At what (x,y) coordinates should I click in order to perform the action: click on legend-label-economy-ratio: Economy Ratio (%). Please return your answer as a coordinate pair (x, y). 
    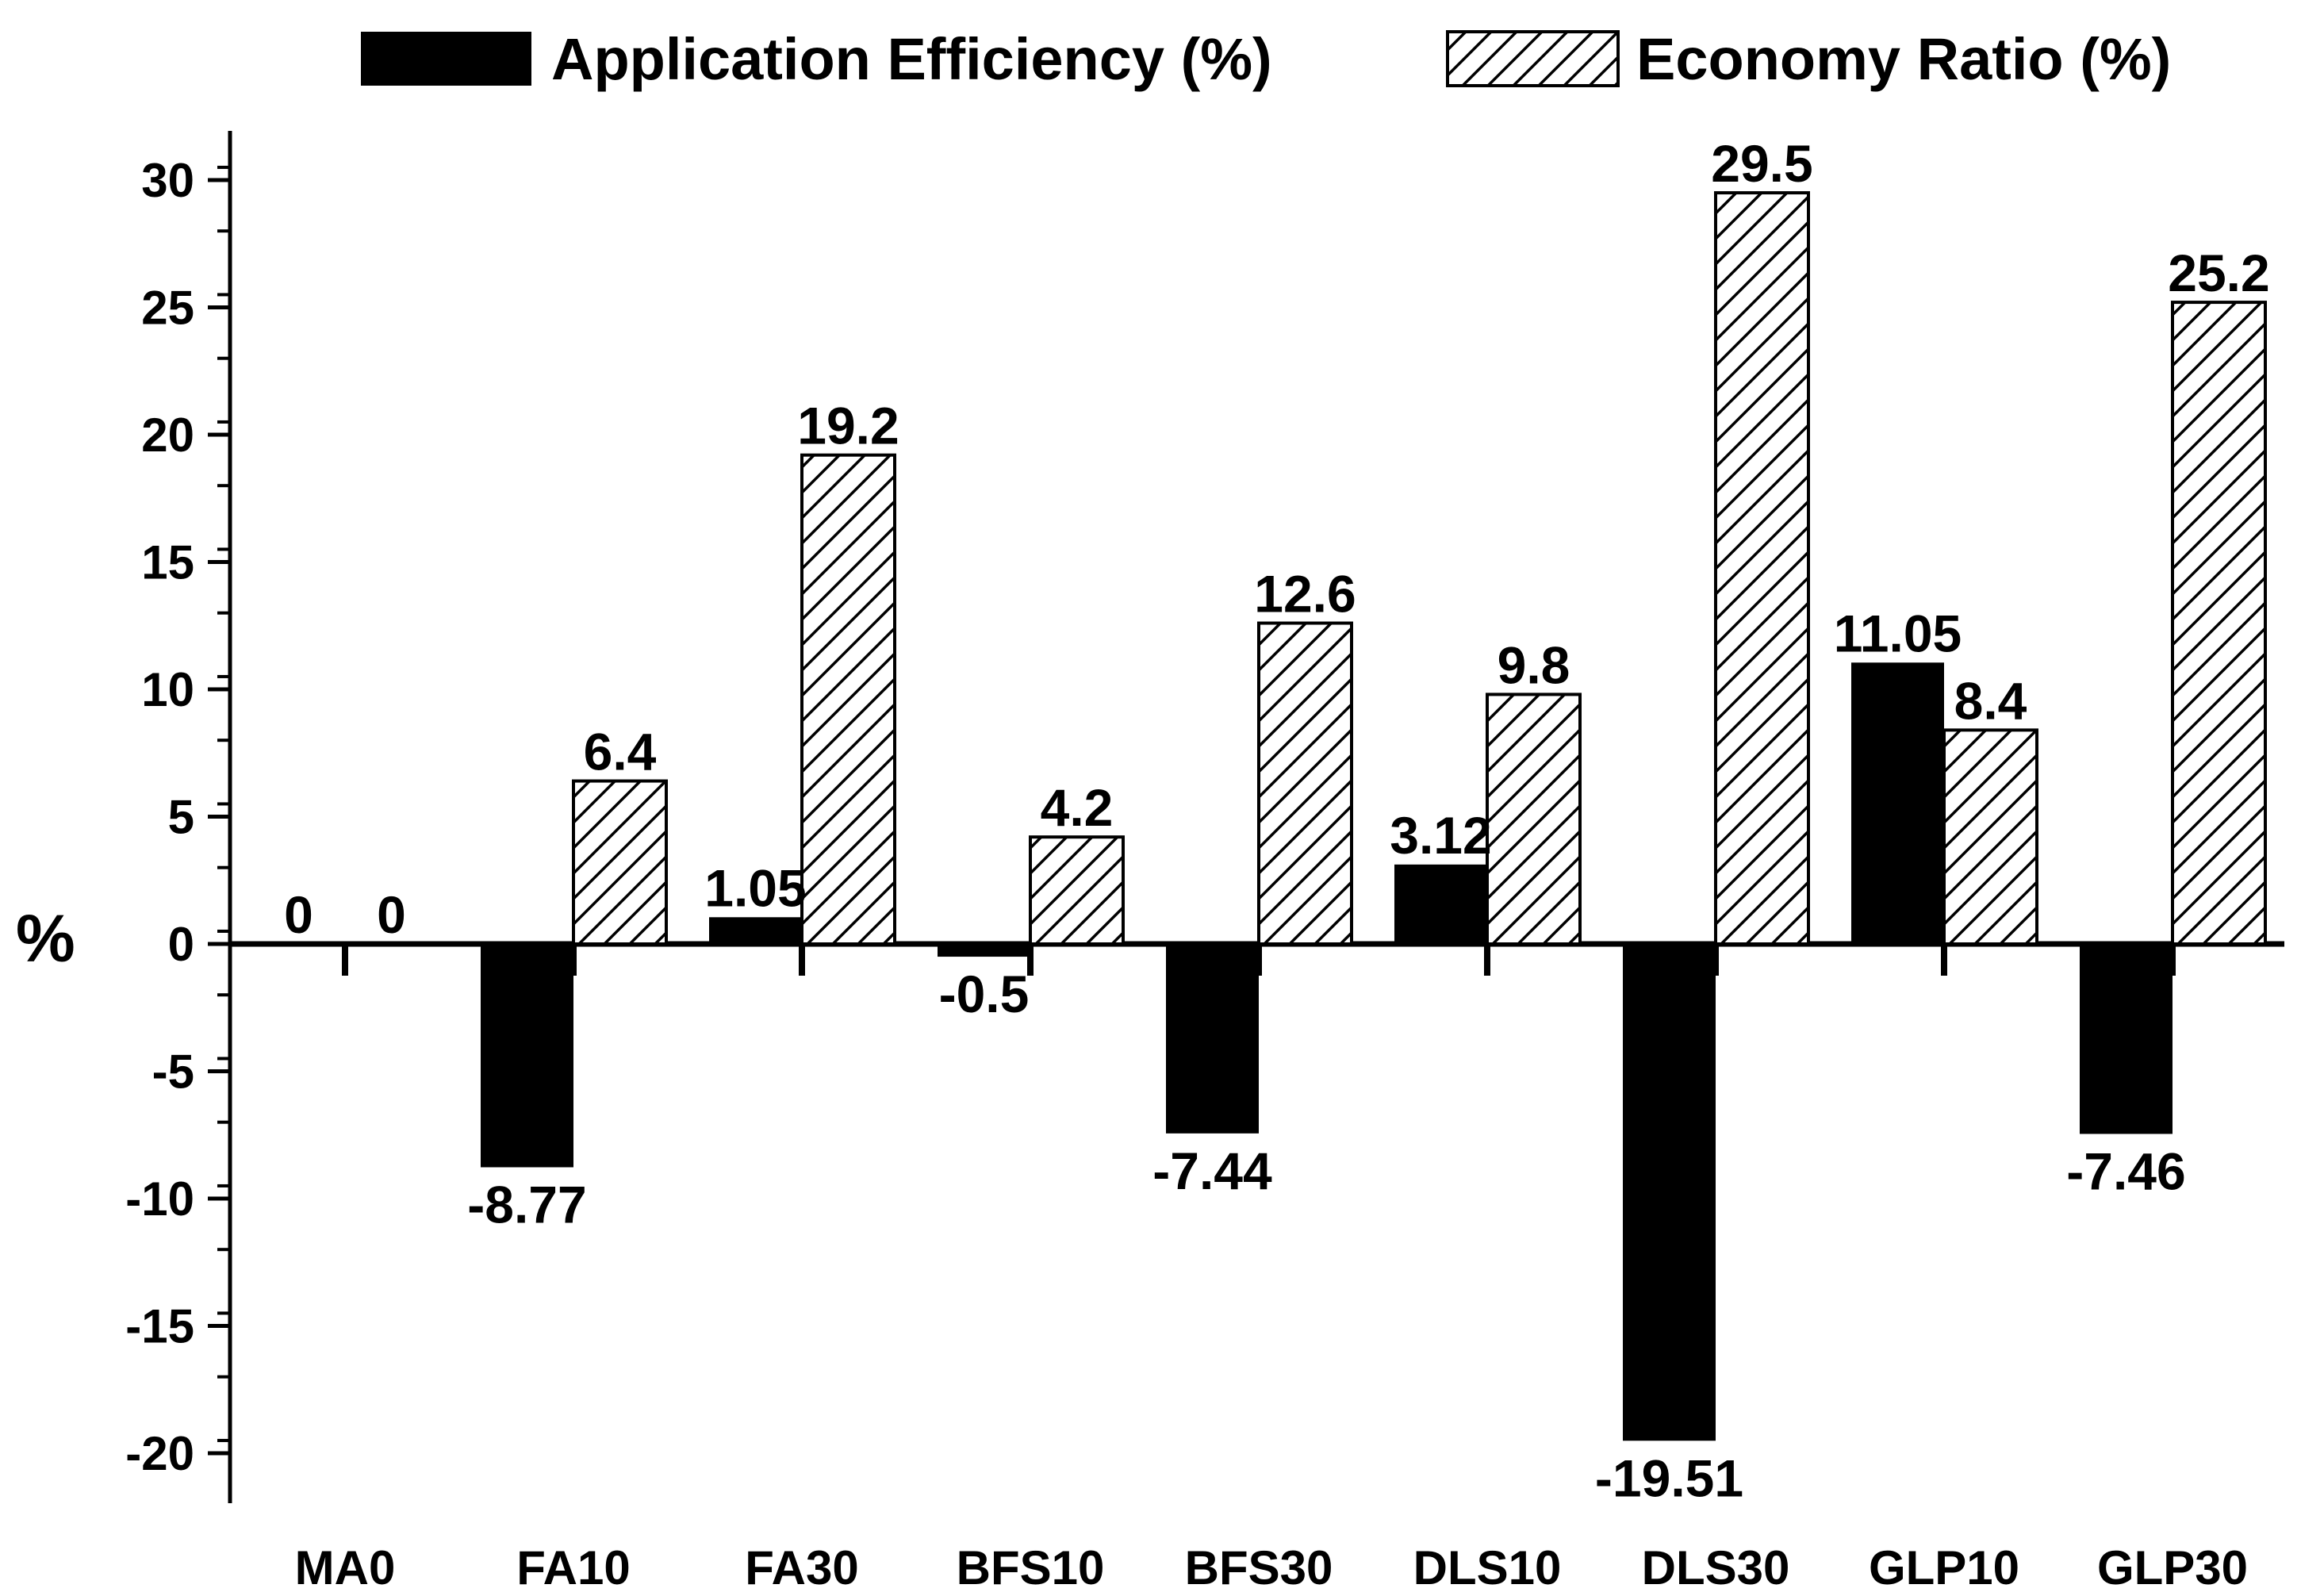
    Looking at the image, I should click on (1904, 59).